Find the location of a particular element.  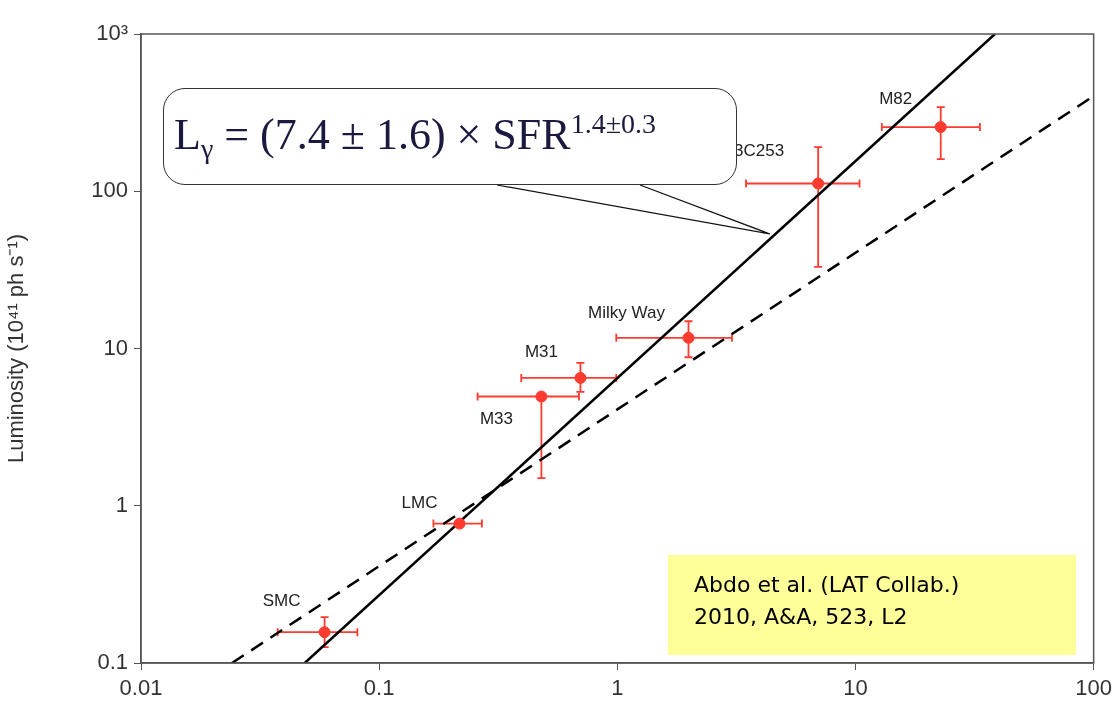

annotation: LMC is located at coordinates (419, 503).